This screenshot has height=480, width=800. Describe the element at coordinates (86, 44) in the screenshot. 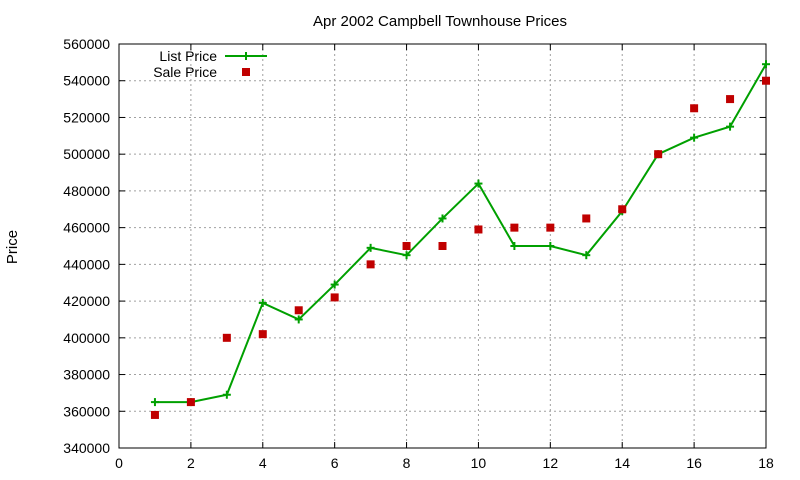

I see `y-tick-label: 560000` at that location.